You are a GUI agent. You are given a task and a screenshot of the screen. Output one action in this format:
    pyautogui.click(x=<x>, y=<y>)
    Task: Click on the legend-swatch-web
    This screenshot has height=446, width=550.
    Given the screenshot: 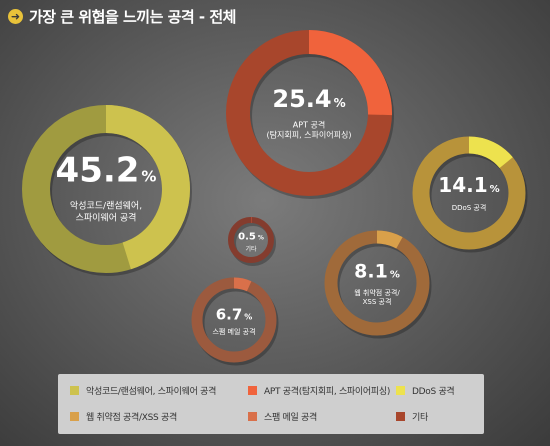 What is the action you would take?
    pyautogui.click(x=74, y=416)
    